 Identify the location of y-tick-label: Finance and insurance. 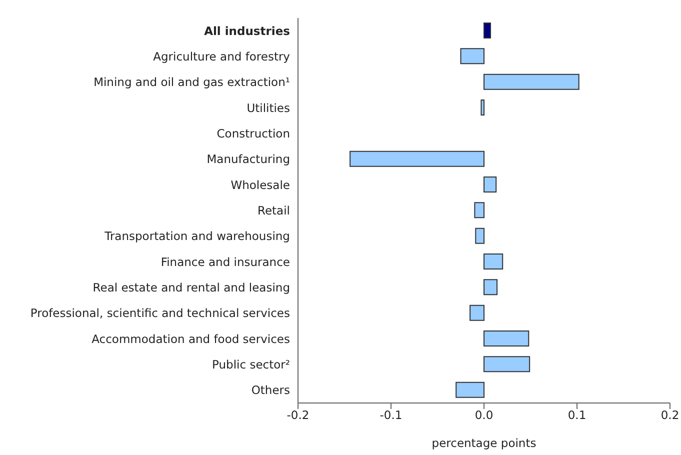
(225, 261).